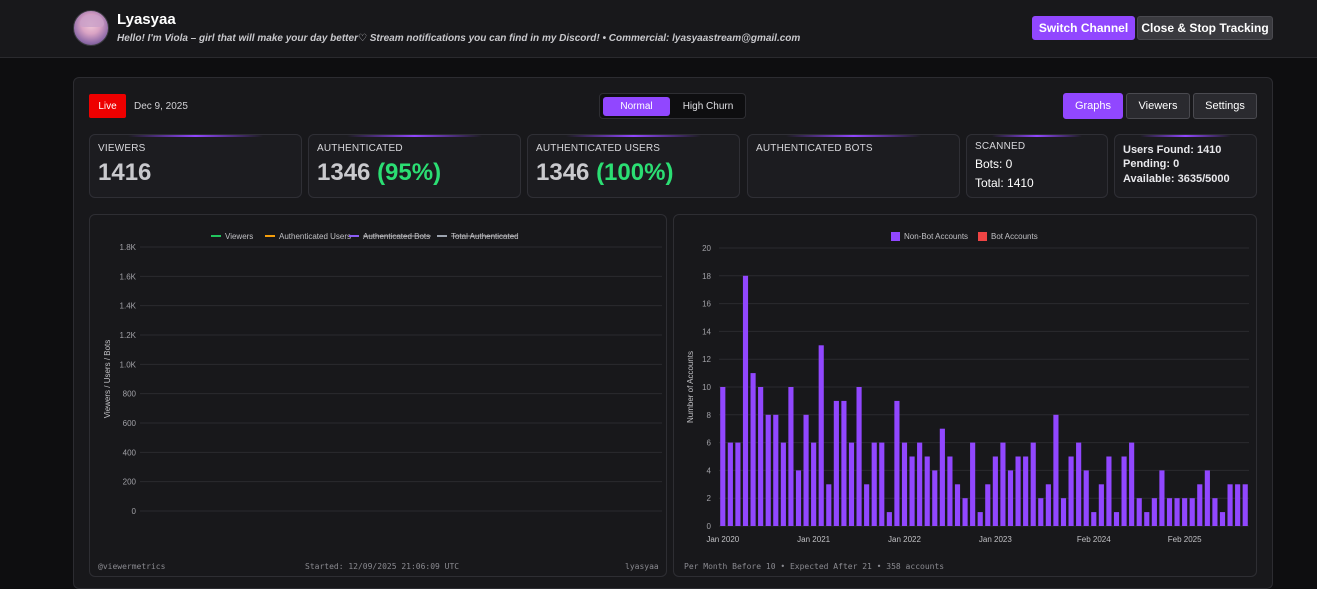  I want to click on legend-entry: Non-Bot Accounts, so click(936, 236).